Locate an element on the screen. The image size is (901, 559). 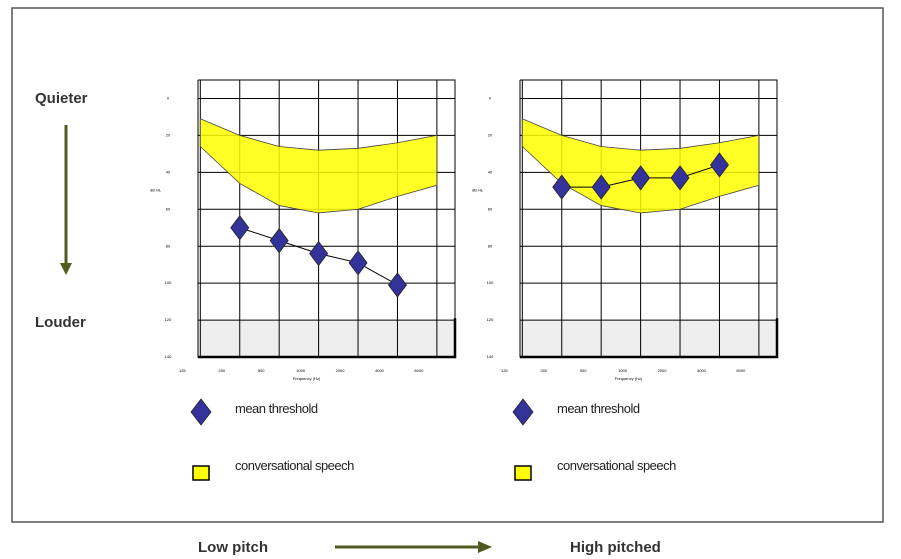
annotation: High pitched is located at coordinates (615, 547).